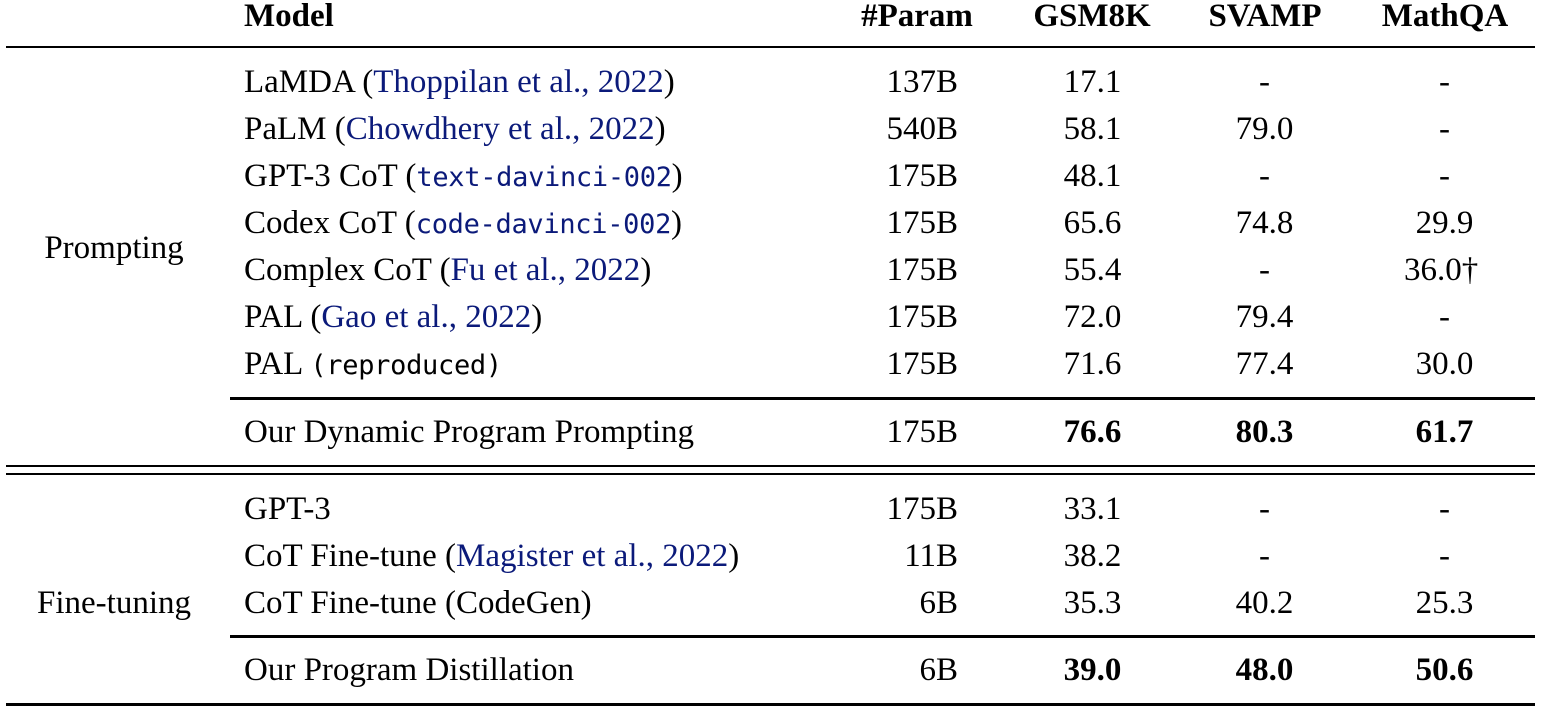 This screenshot has width=1541, height=707. Describe the element at coordinates (1444, 364) in the screenshot. I see `mathqa-cell: 30.0` at that location.